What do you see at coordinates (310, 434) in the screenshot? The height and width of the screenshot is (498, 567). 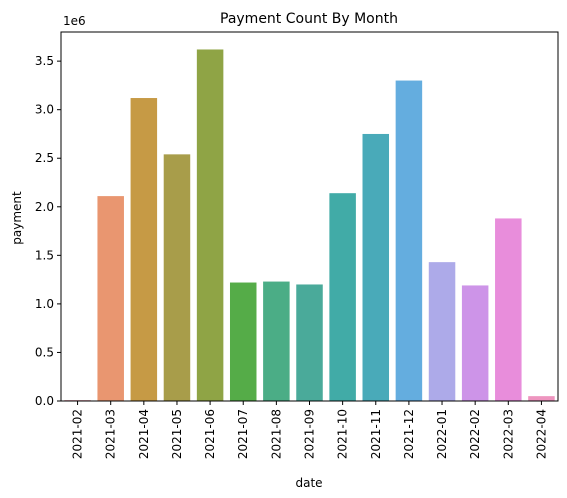 I see `x-tick-label: 2021-09` at bounding box center [310, 434].